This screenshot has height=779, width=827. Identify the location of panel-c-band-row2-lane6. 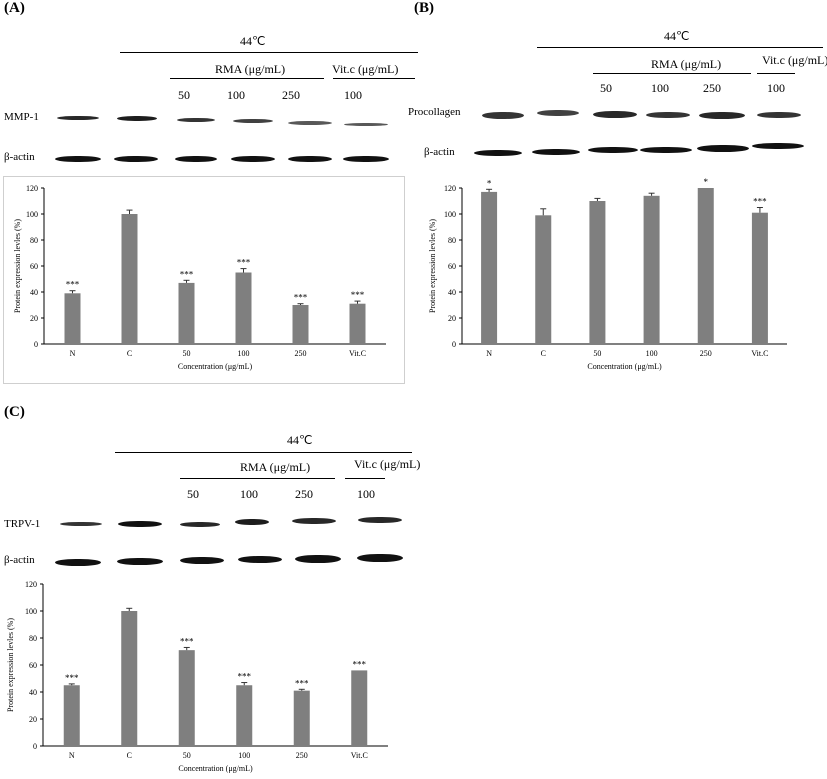
(380, 558).